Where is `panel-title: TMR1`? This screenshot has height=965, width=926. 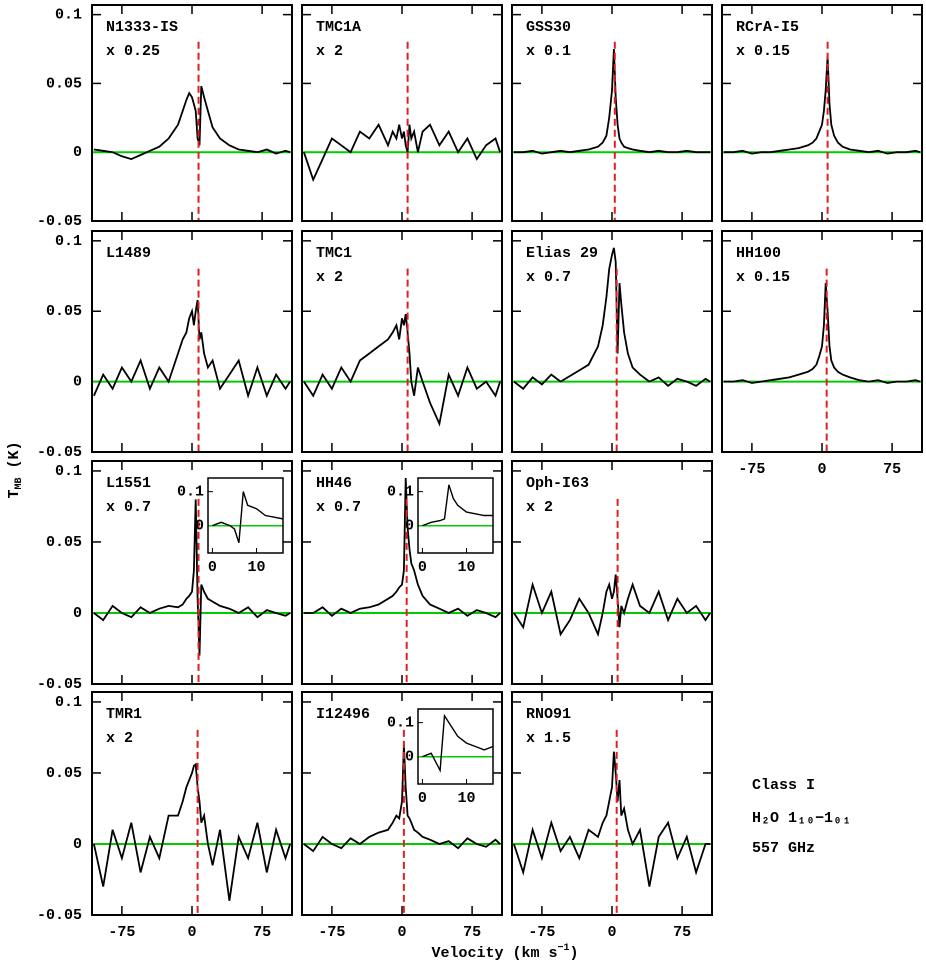
panel-title: TMR1 is located at coordinates (124, 714).